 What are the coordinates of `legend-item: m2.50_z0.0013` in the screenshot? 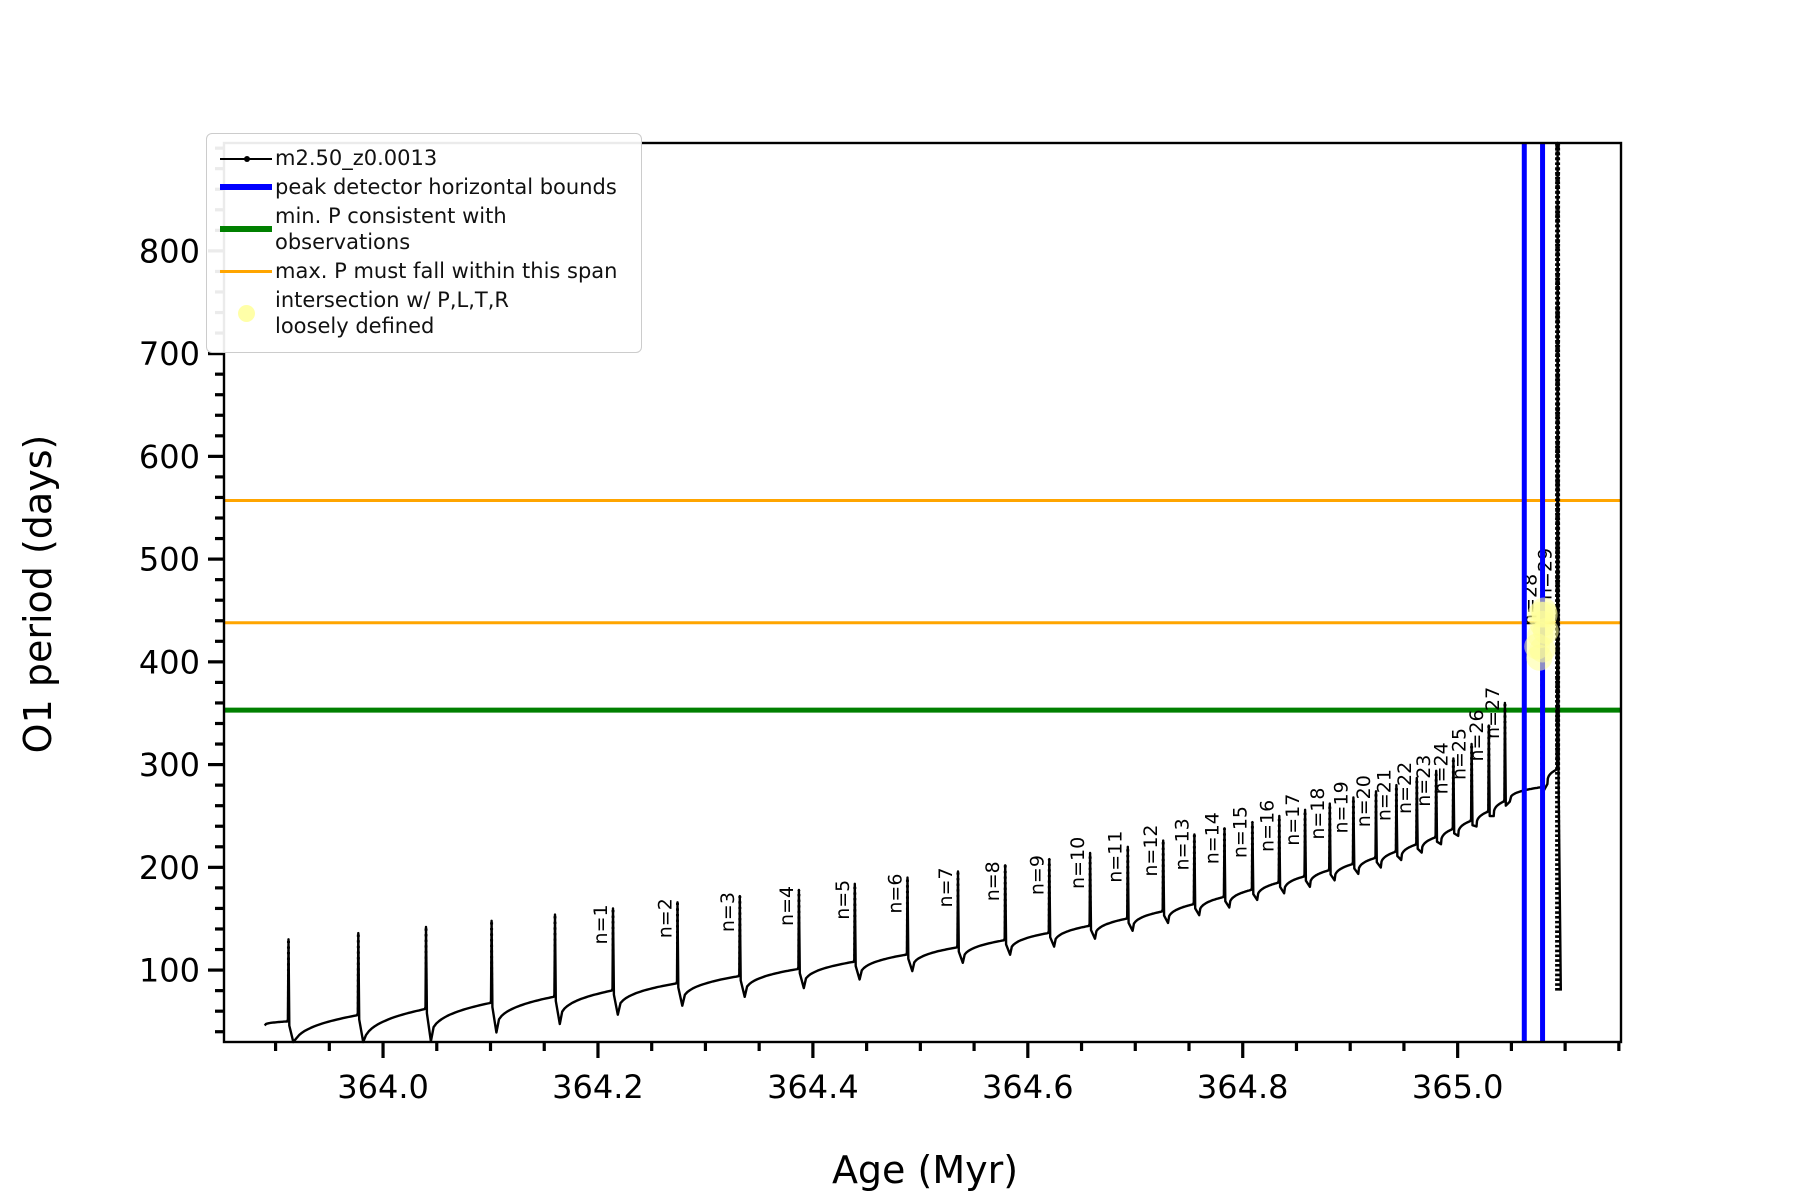 It's located at (423, 158).